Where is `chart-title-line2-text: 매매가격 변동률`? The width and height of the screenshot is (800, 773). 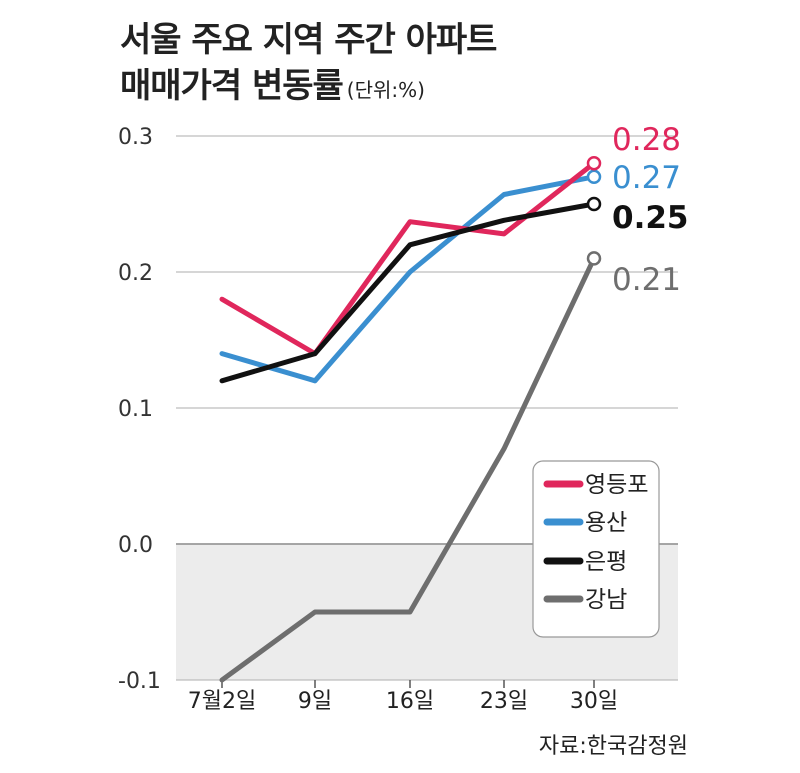 chart-title-line2-text: 매매가격 변동률 is located at coordinates (232, 86).